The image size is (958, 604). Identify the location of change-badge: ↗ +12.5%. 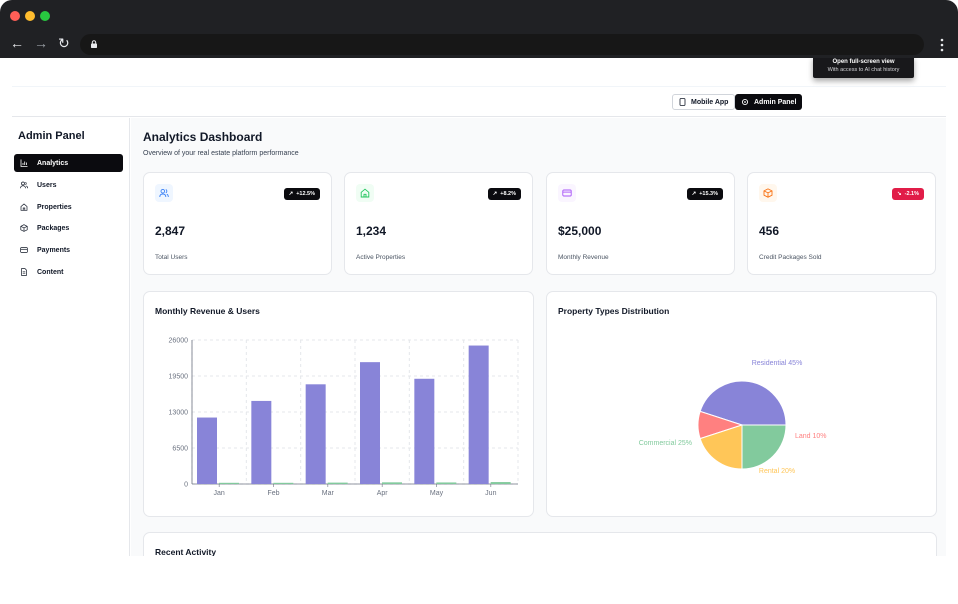
(301, 194).